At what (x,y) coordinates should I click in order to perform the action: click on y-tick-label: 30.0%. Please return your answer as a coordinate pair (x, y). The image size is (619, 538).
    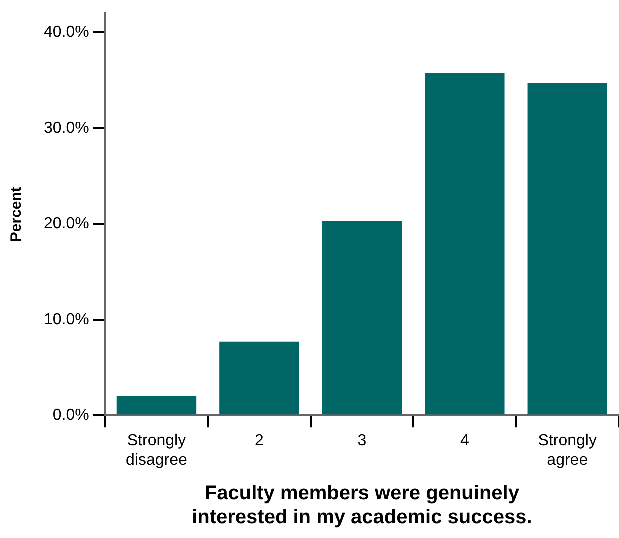
    Looking at the image, I should click on (67, 128).